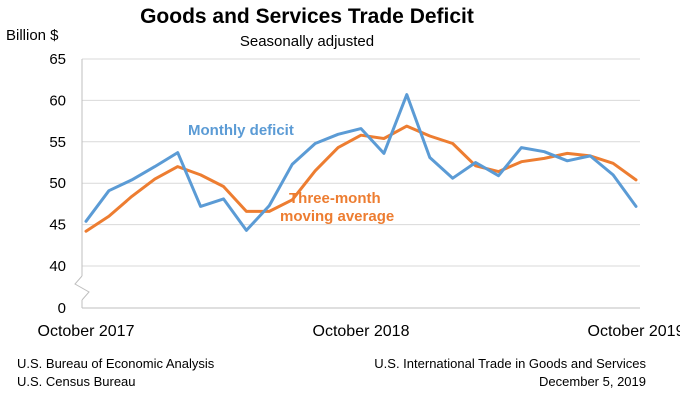  I want to click on x-tick-label-12: October 2018, so click(361, 331).